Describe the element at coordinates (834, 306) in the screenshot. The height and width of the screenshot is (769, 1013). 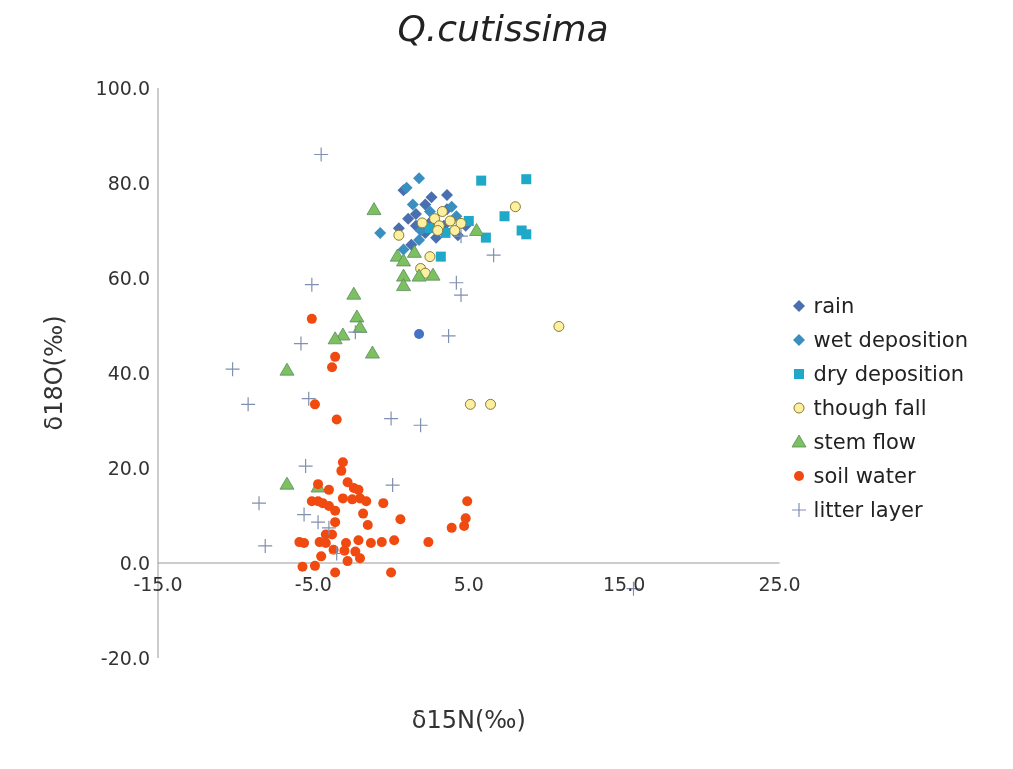
I see `legend-label: rain` at that location.